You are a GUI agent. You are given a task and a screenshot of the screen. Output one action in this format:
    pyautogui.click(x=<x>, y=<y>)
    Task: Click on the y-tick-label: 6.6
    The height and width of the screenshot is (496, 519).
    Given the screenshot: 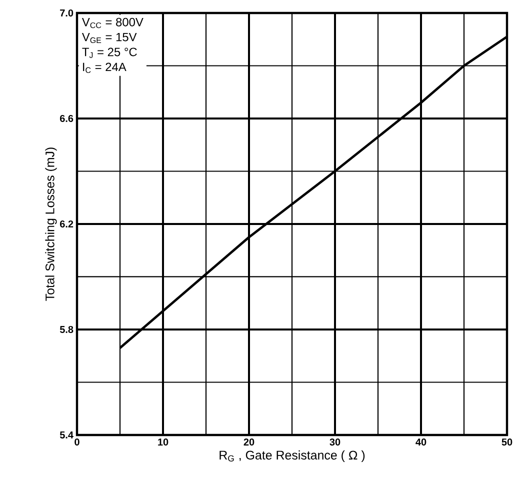 What is the action you would take?
    pyautogui.click(x=67, y=118)
    